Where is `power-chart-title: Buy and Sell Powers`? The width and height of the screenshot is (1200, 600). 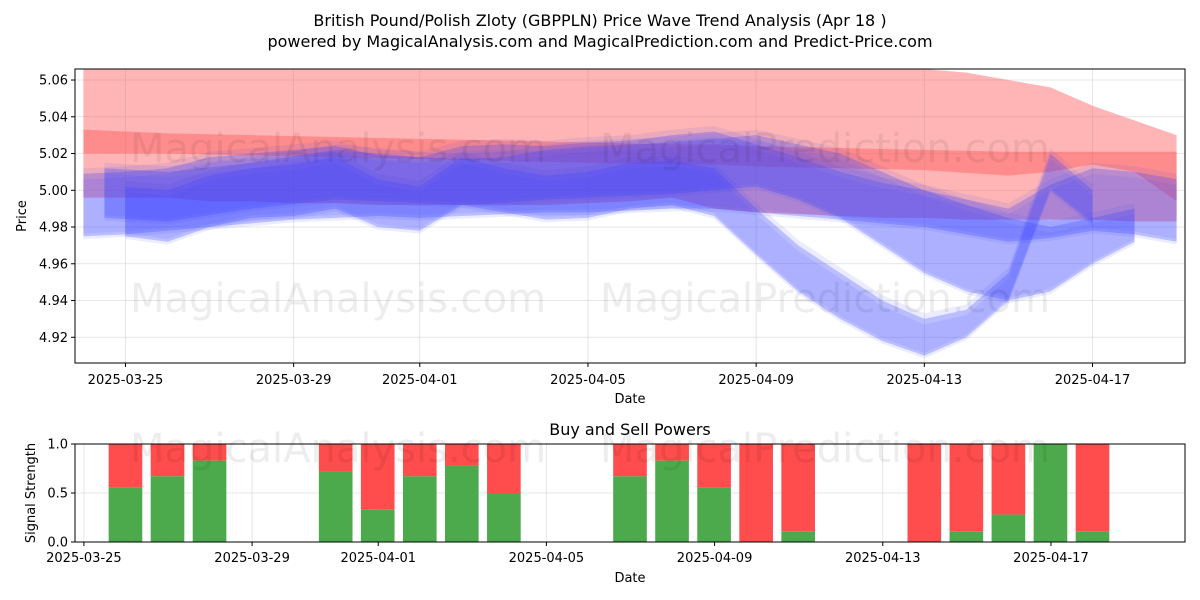 power-chart-title: Buy and Sell Powers is located at coordinates (630, 429).